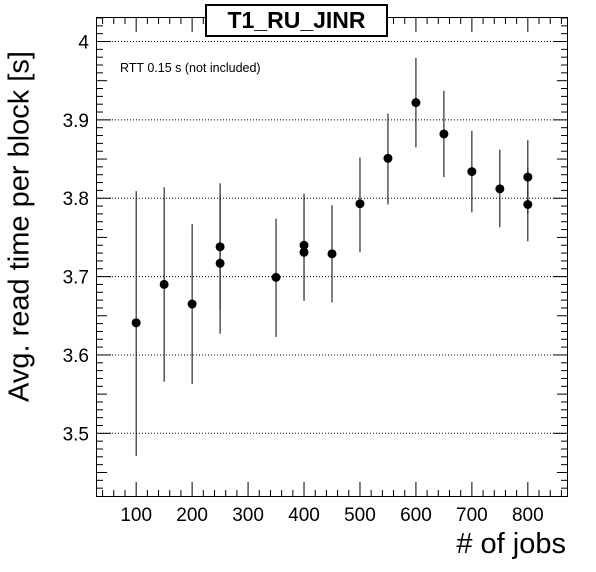 The width and height of the screenshot is (596, 572). What do you see at coordinates (248, 515) in the screenshot?
I see `x-tick-label: 300` at bounding box center [248, 515].